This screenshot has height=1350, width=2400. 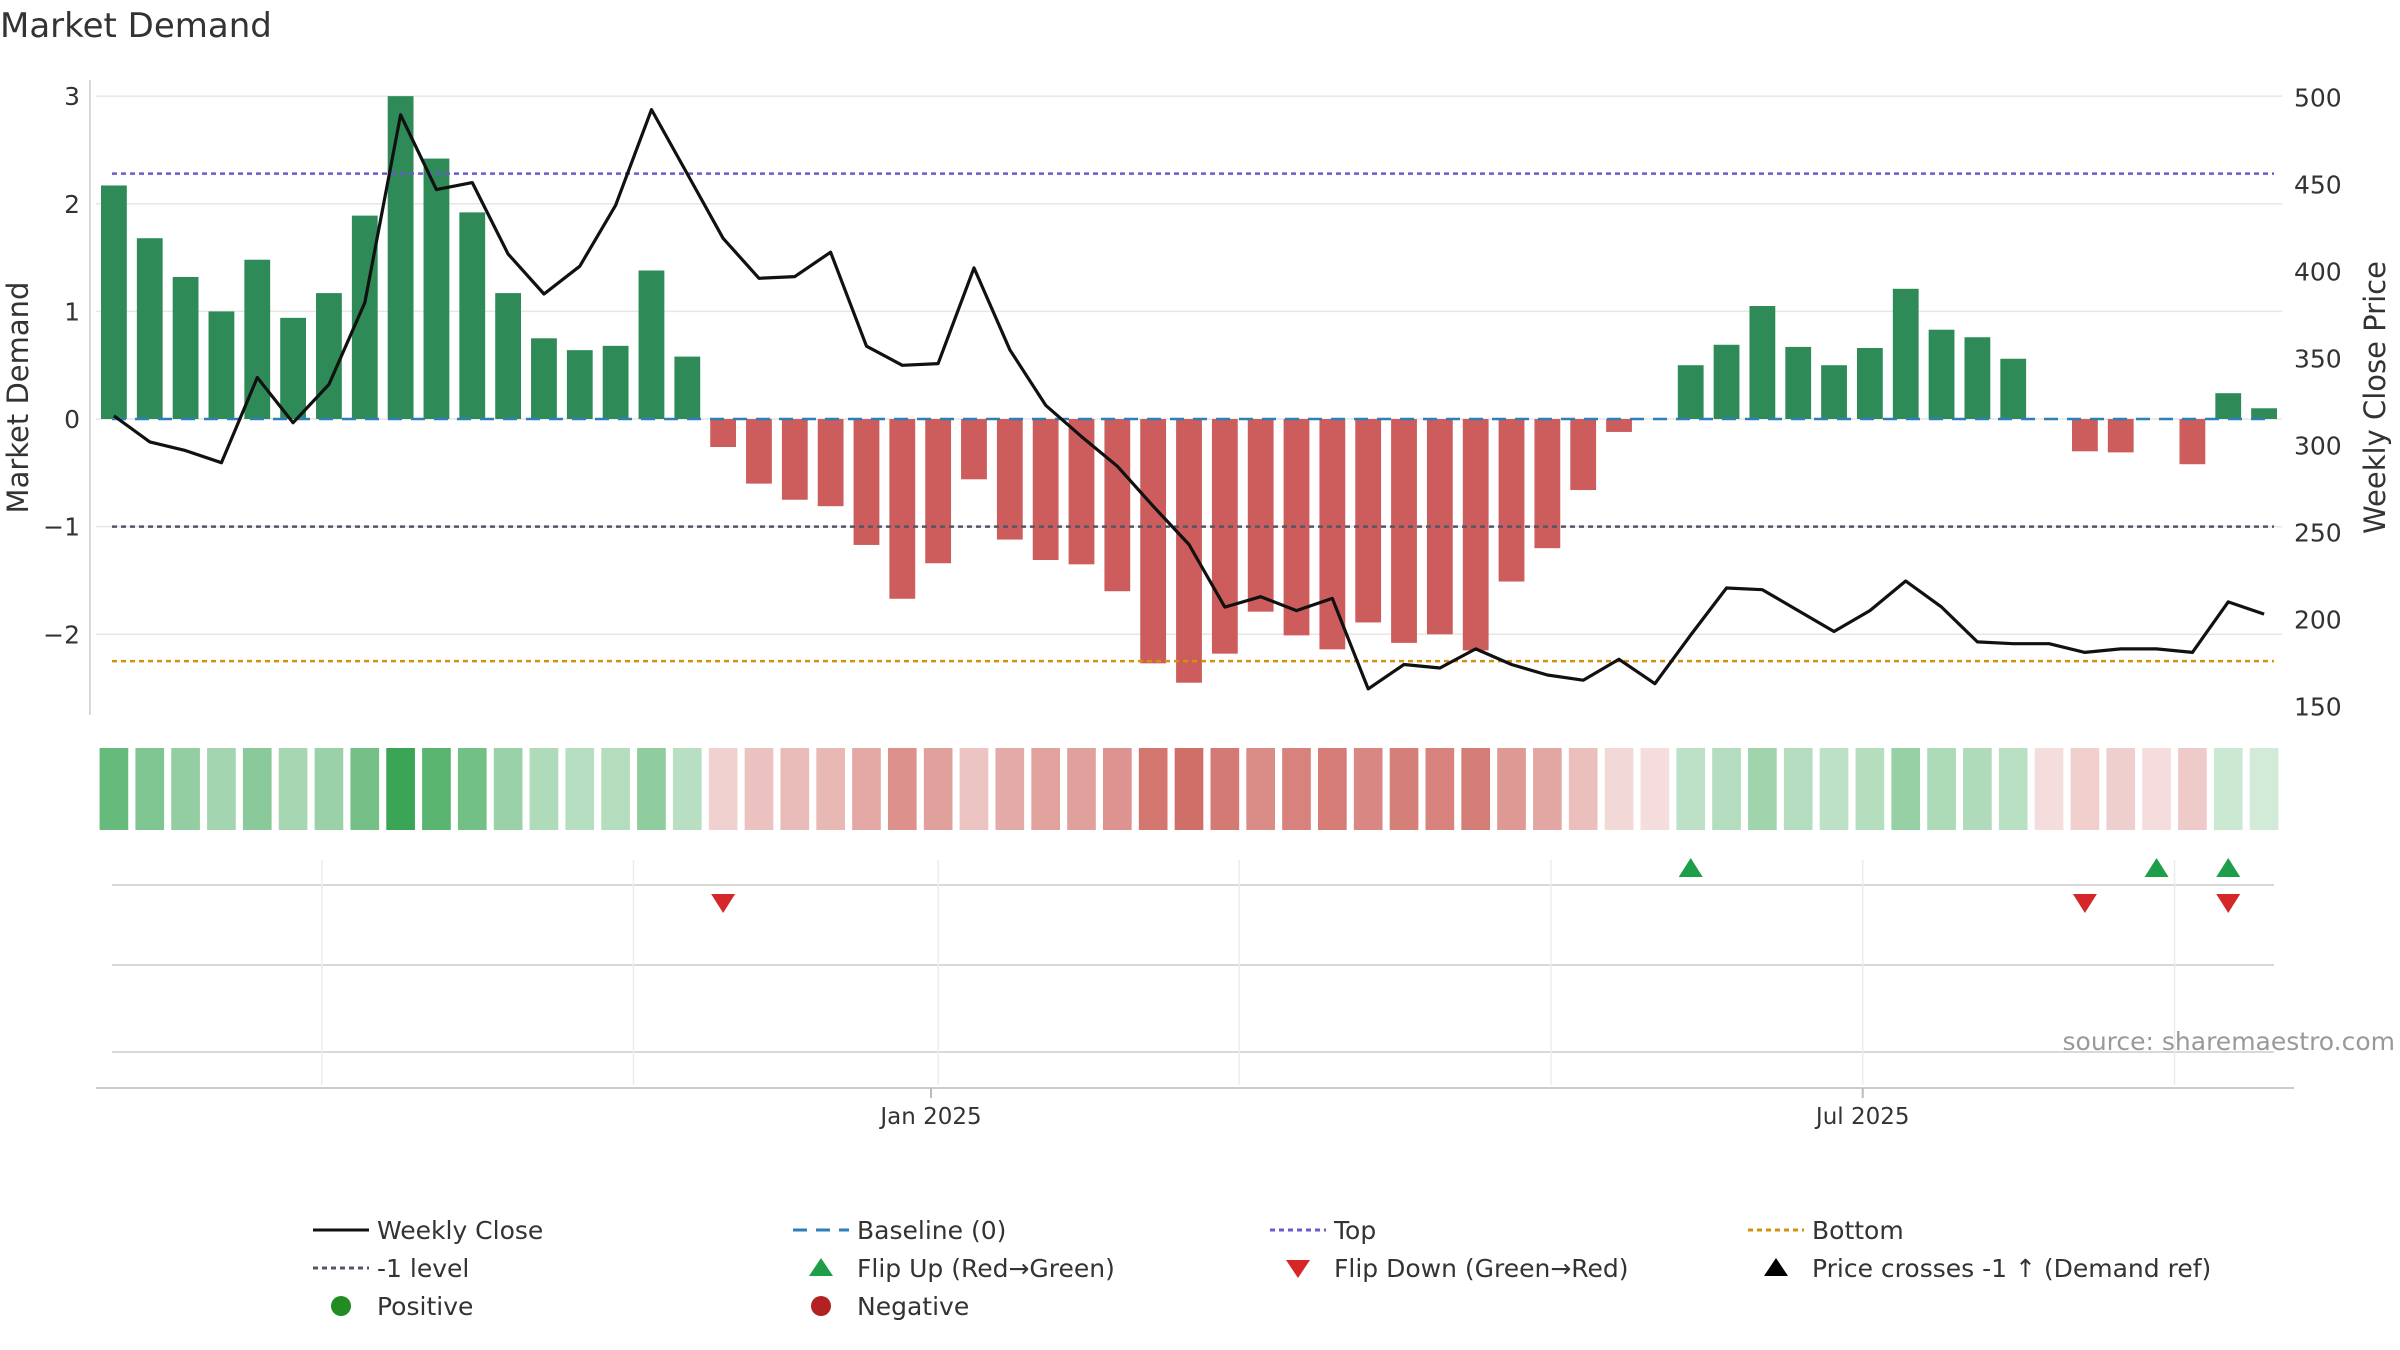 I want to click on legend-item-bottom: Bottom, so click(x=1822, y=1230).